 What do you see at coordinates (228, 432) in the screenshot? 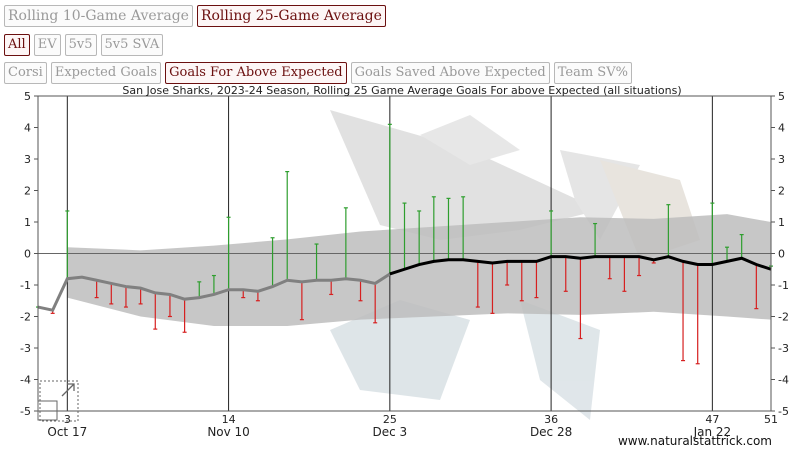
I see `x-tick-label-date: Nov 10` at bounding box center [228, 432].